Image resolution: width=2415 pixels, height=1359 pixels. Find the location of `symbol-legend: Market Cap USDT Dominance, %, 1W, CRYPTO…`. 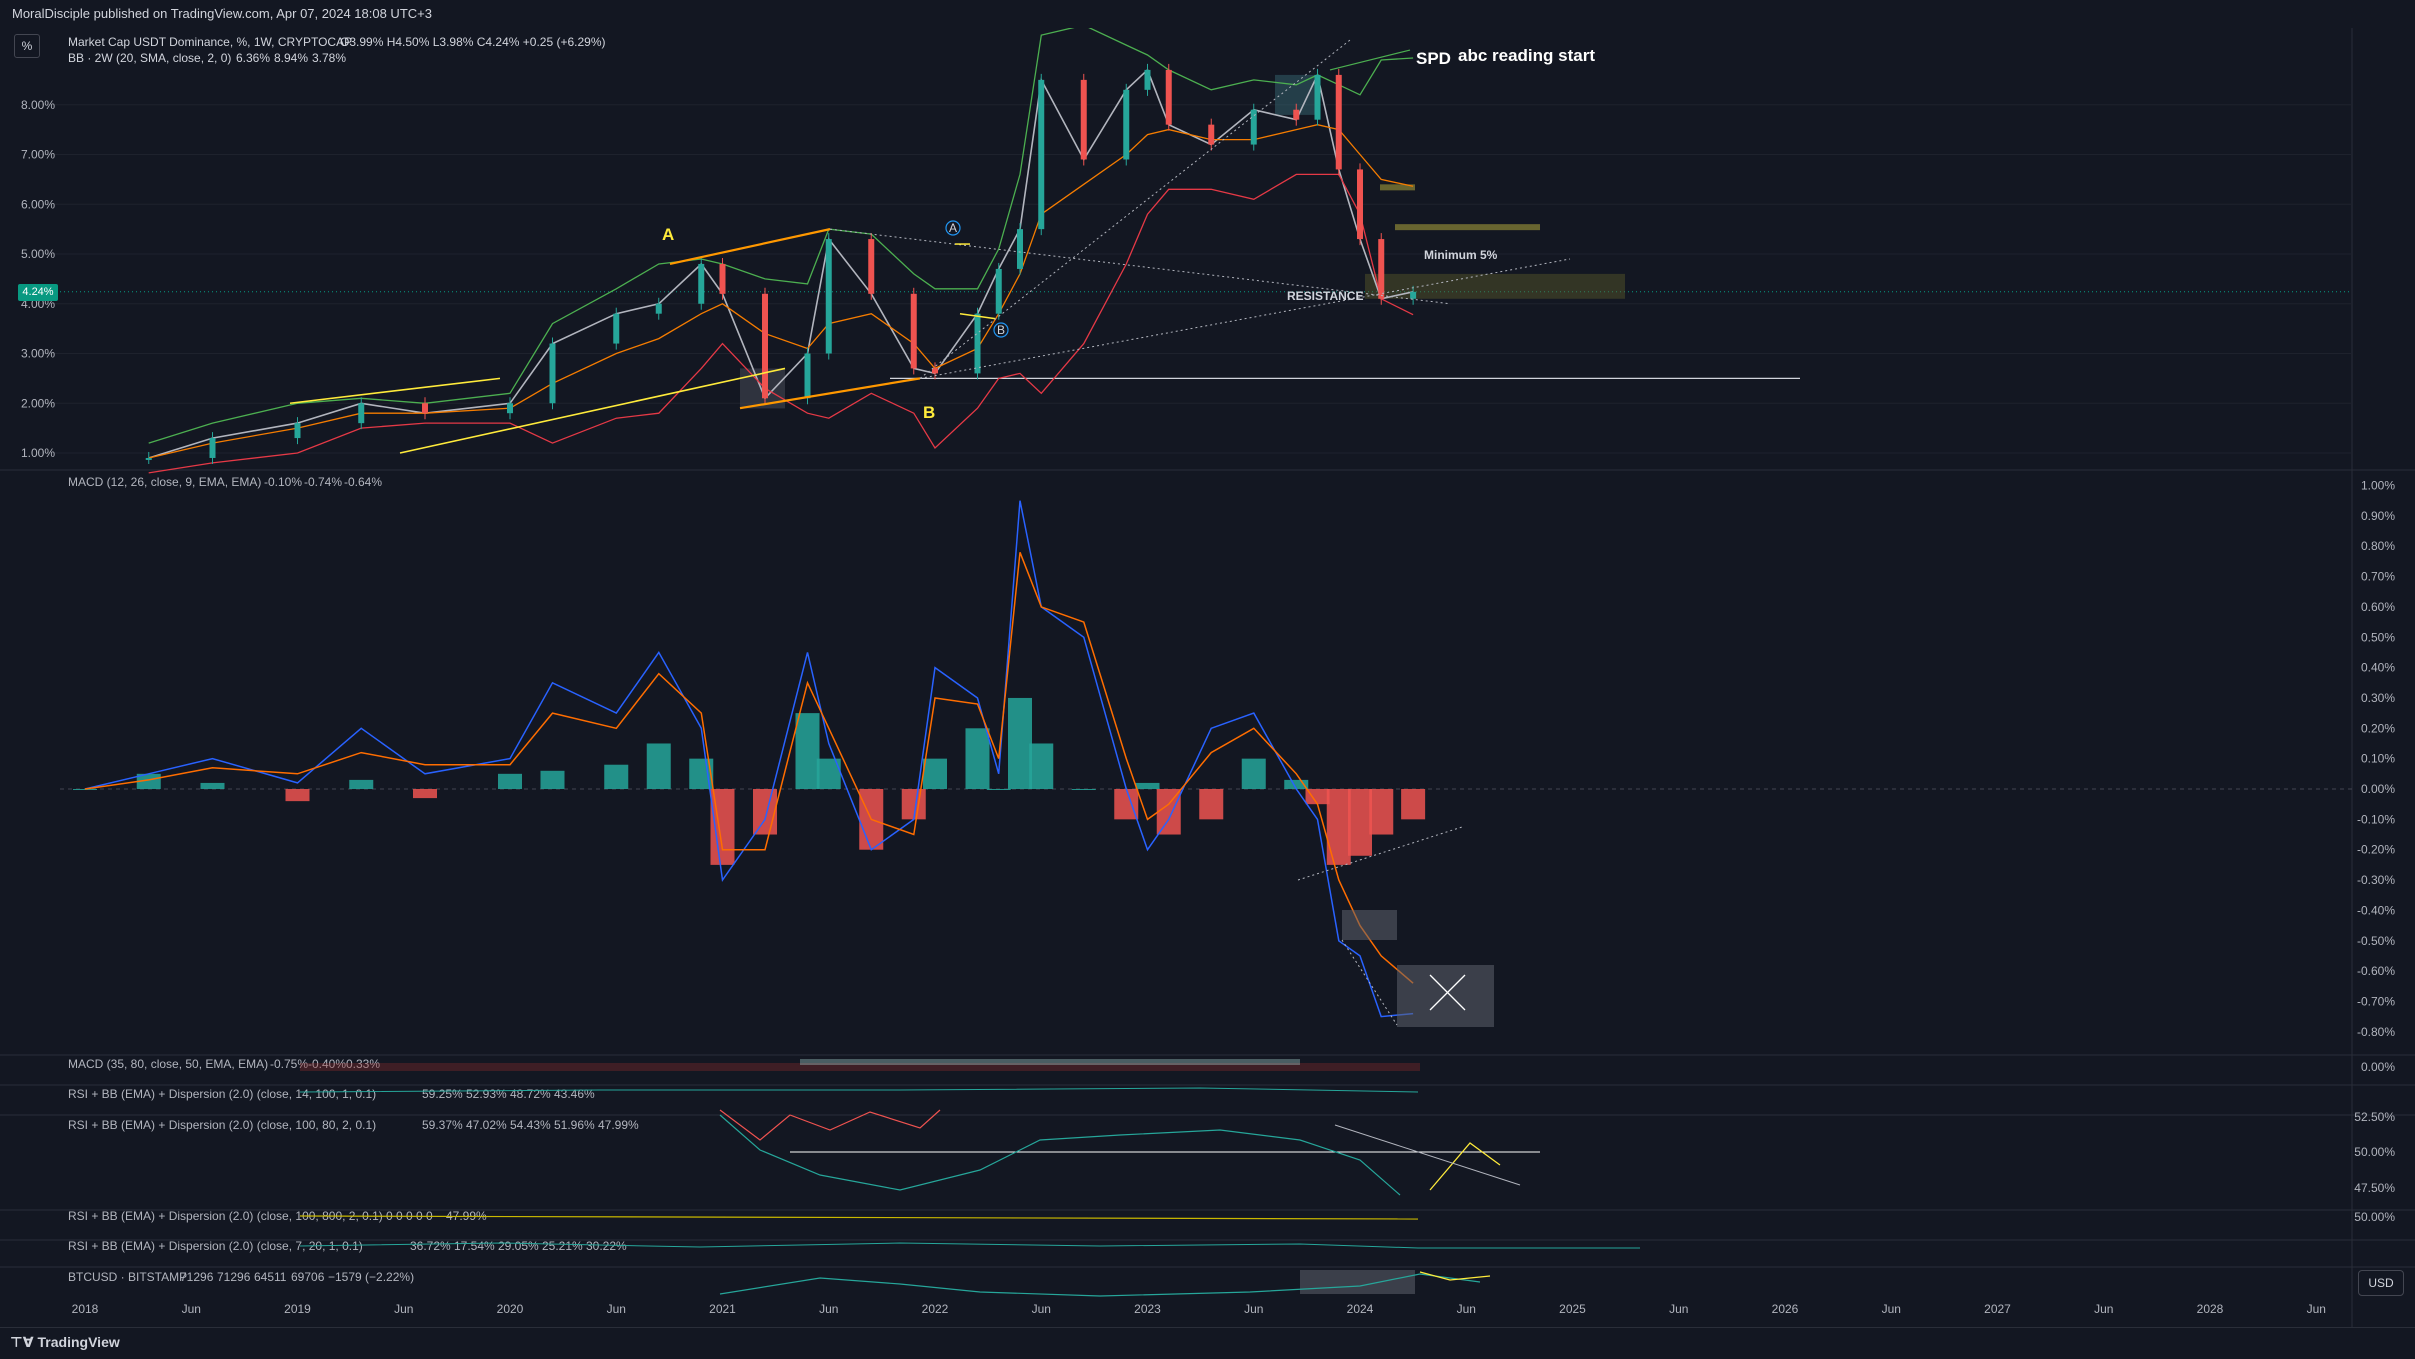

symbol-legend: Market Cap USDT Dominance, %, 1W, CRYPTO… is located at coordinates (210, 42).